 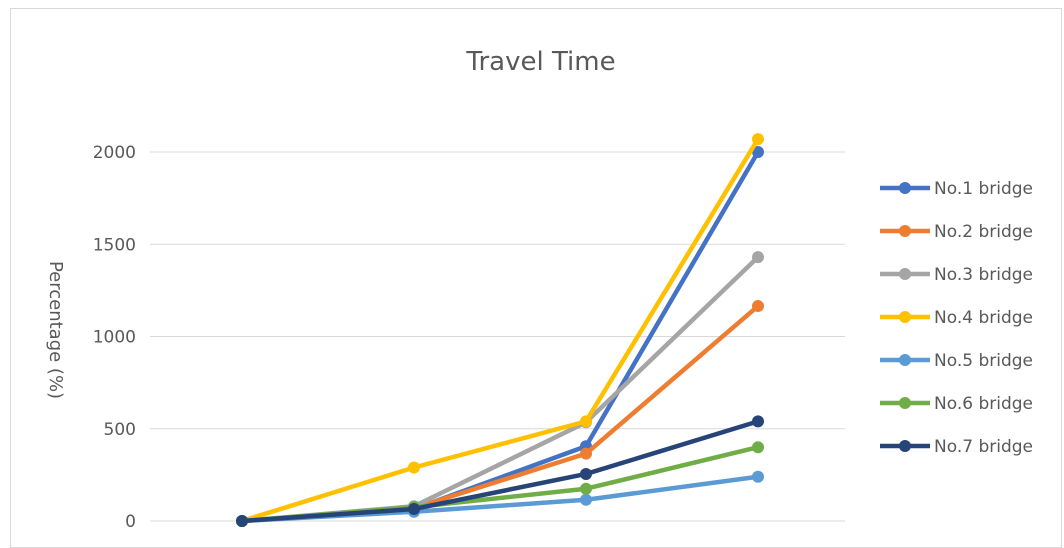 I want to click on y-tick-label: 1500, so click(x=114, y=245).